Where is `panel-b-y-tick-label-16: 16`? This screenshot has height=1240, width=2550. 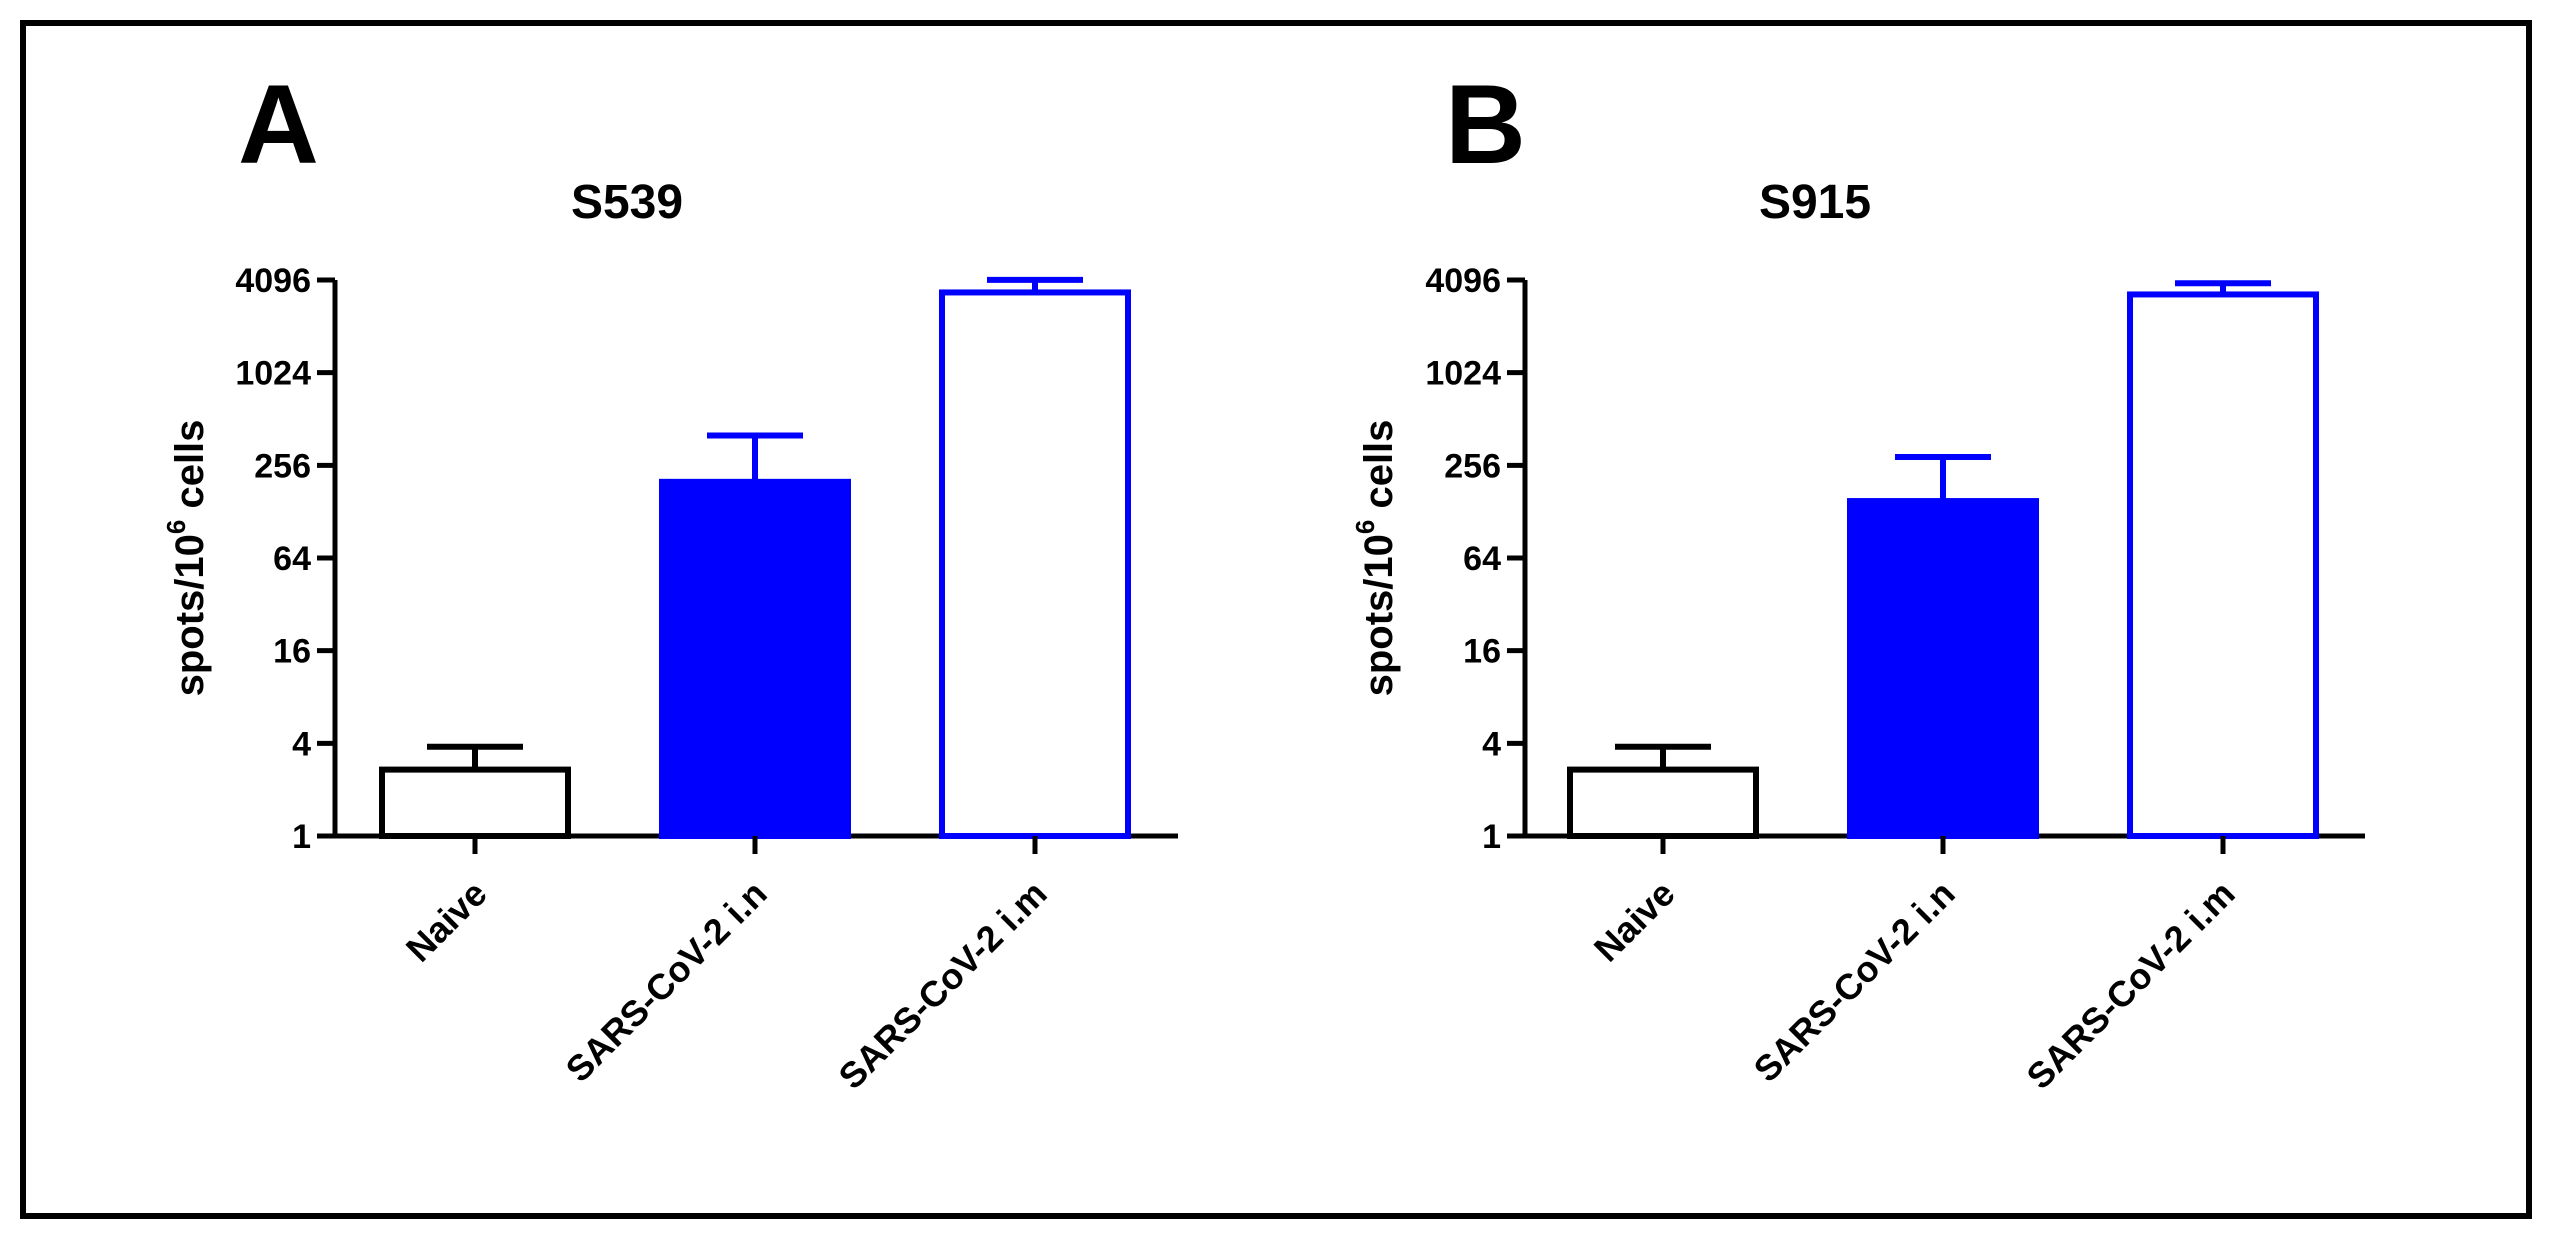 panel-b-y-tick-label-16: 16 is located at coordinates (1482, 652).